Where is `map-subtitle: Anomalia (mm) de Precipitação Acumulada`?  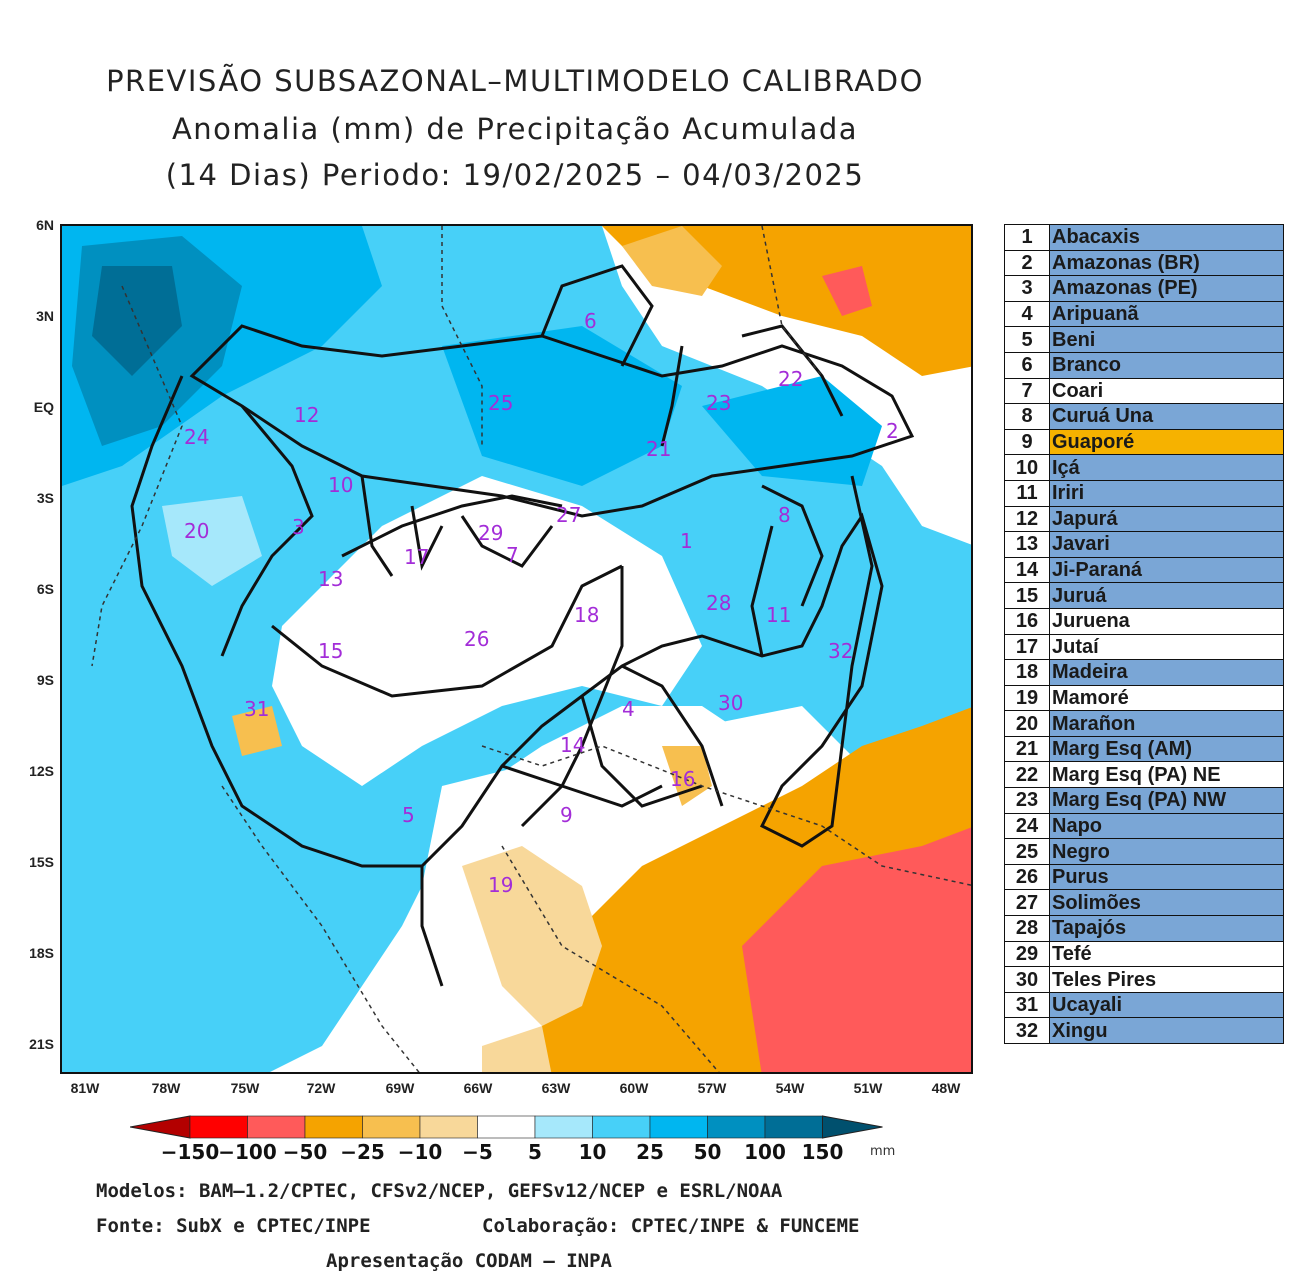
map-subtitle: Anomalia (mm) de Precipitação Acumulada is located at coordinates (515, 129).